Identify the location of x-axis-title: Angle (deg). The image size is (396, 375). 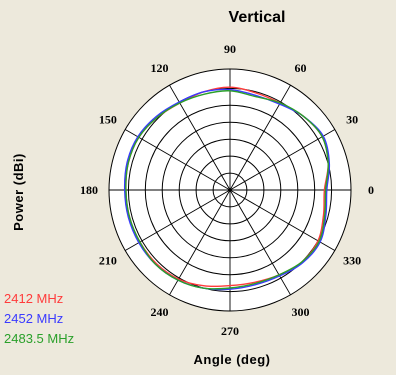
(232, 359).